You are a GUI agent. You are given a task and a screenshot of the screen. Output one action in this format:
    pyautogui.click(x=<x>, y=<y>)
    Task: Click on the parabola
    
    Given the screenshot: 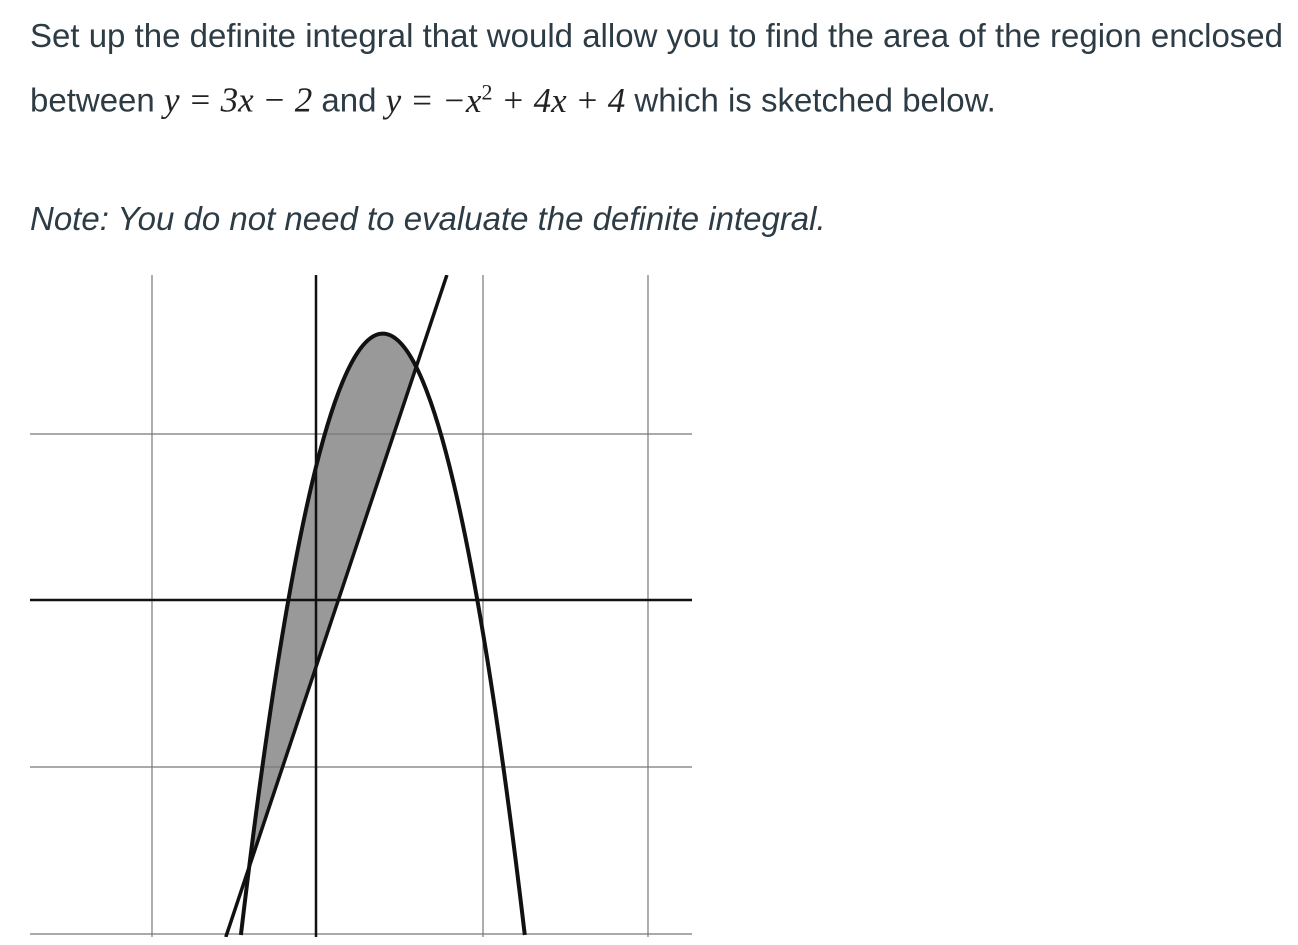 What is the action you would take?
    pyautogui.click(x=382, y=633)
    